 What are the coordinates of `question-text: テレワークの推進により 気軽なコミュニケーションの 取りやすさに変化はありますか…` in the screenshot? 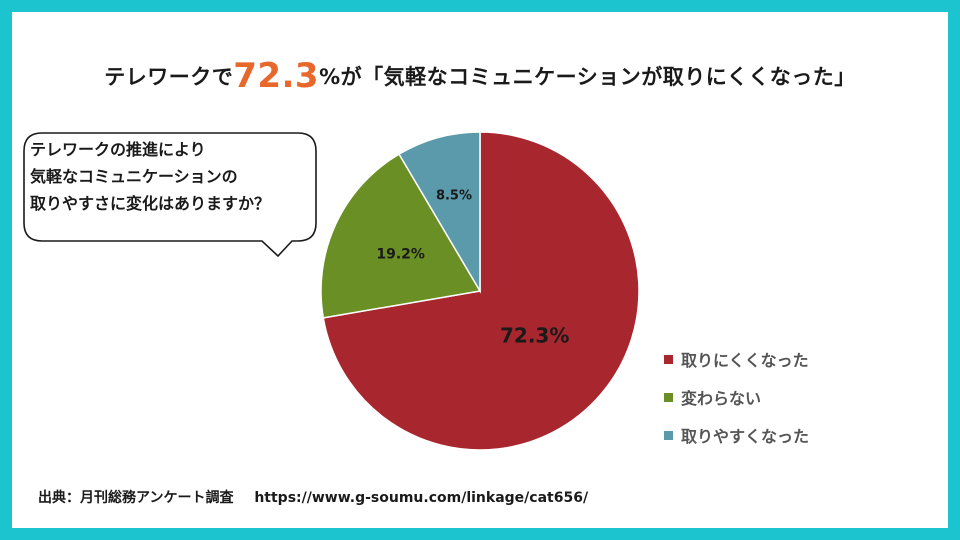 It's located at (175, 176).